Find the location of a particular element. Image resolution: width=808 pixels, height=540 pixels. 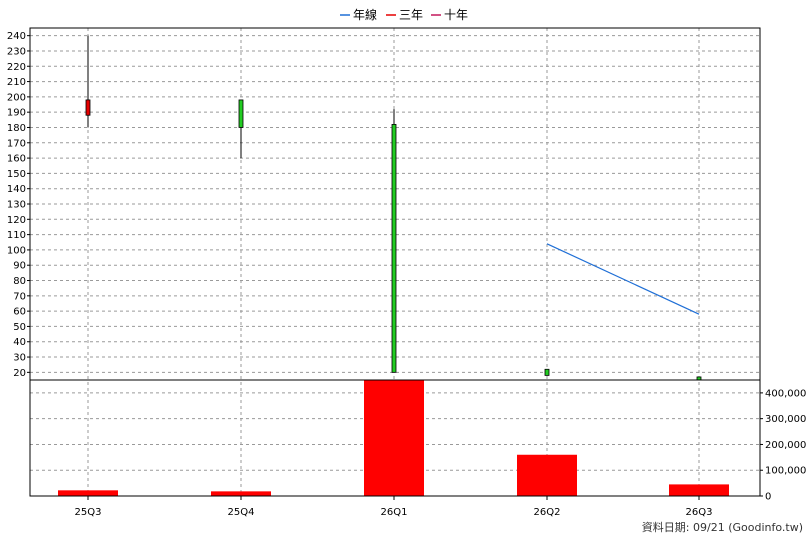

price-tick-label: 100 is located at coordinates (16, 250).